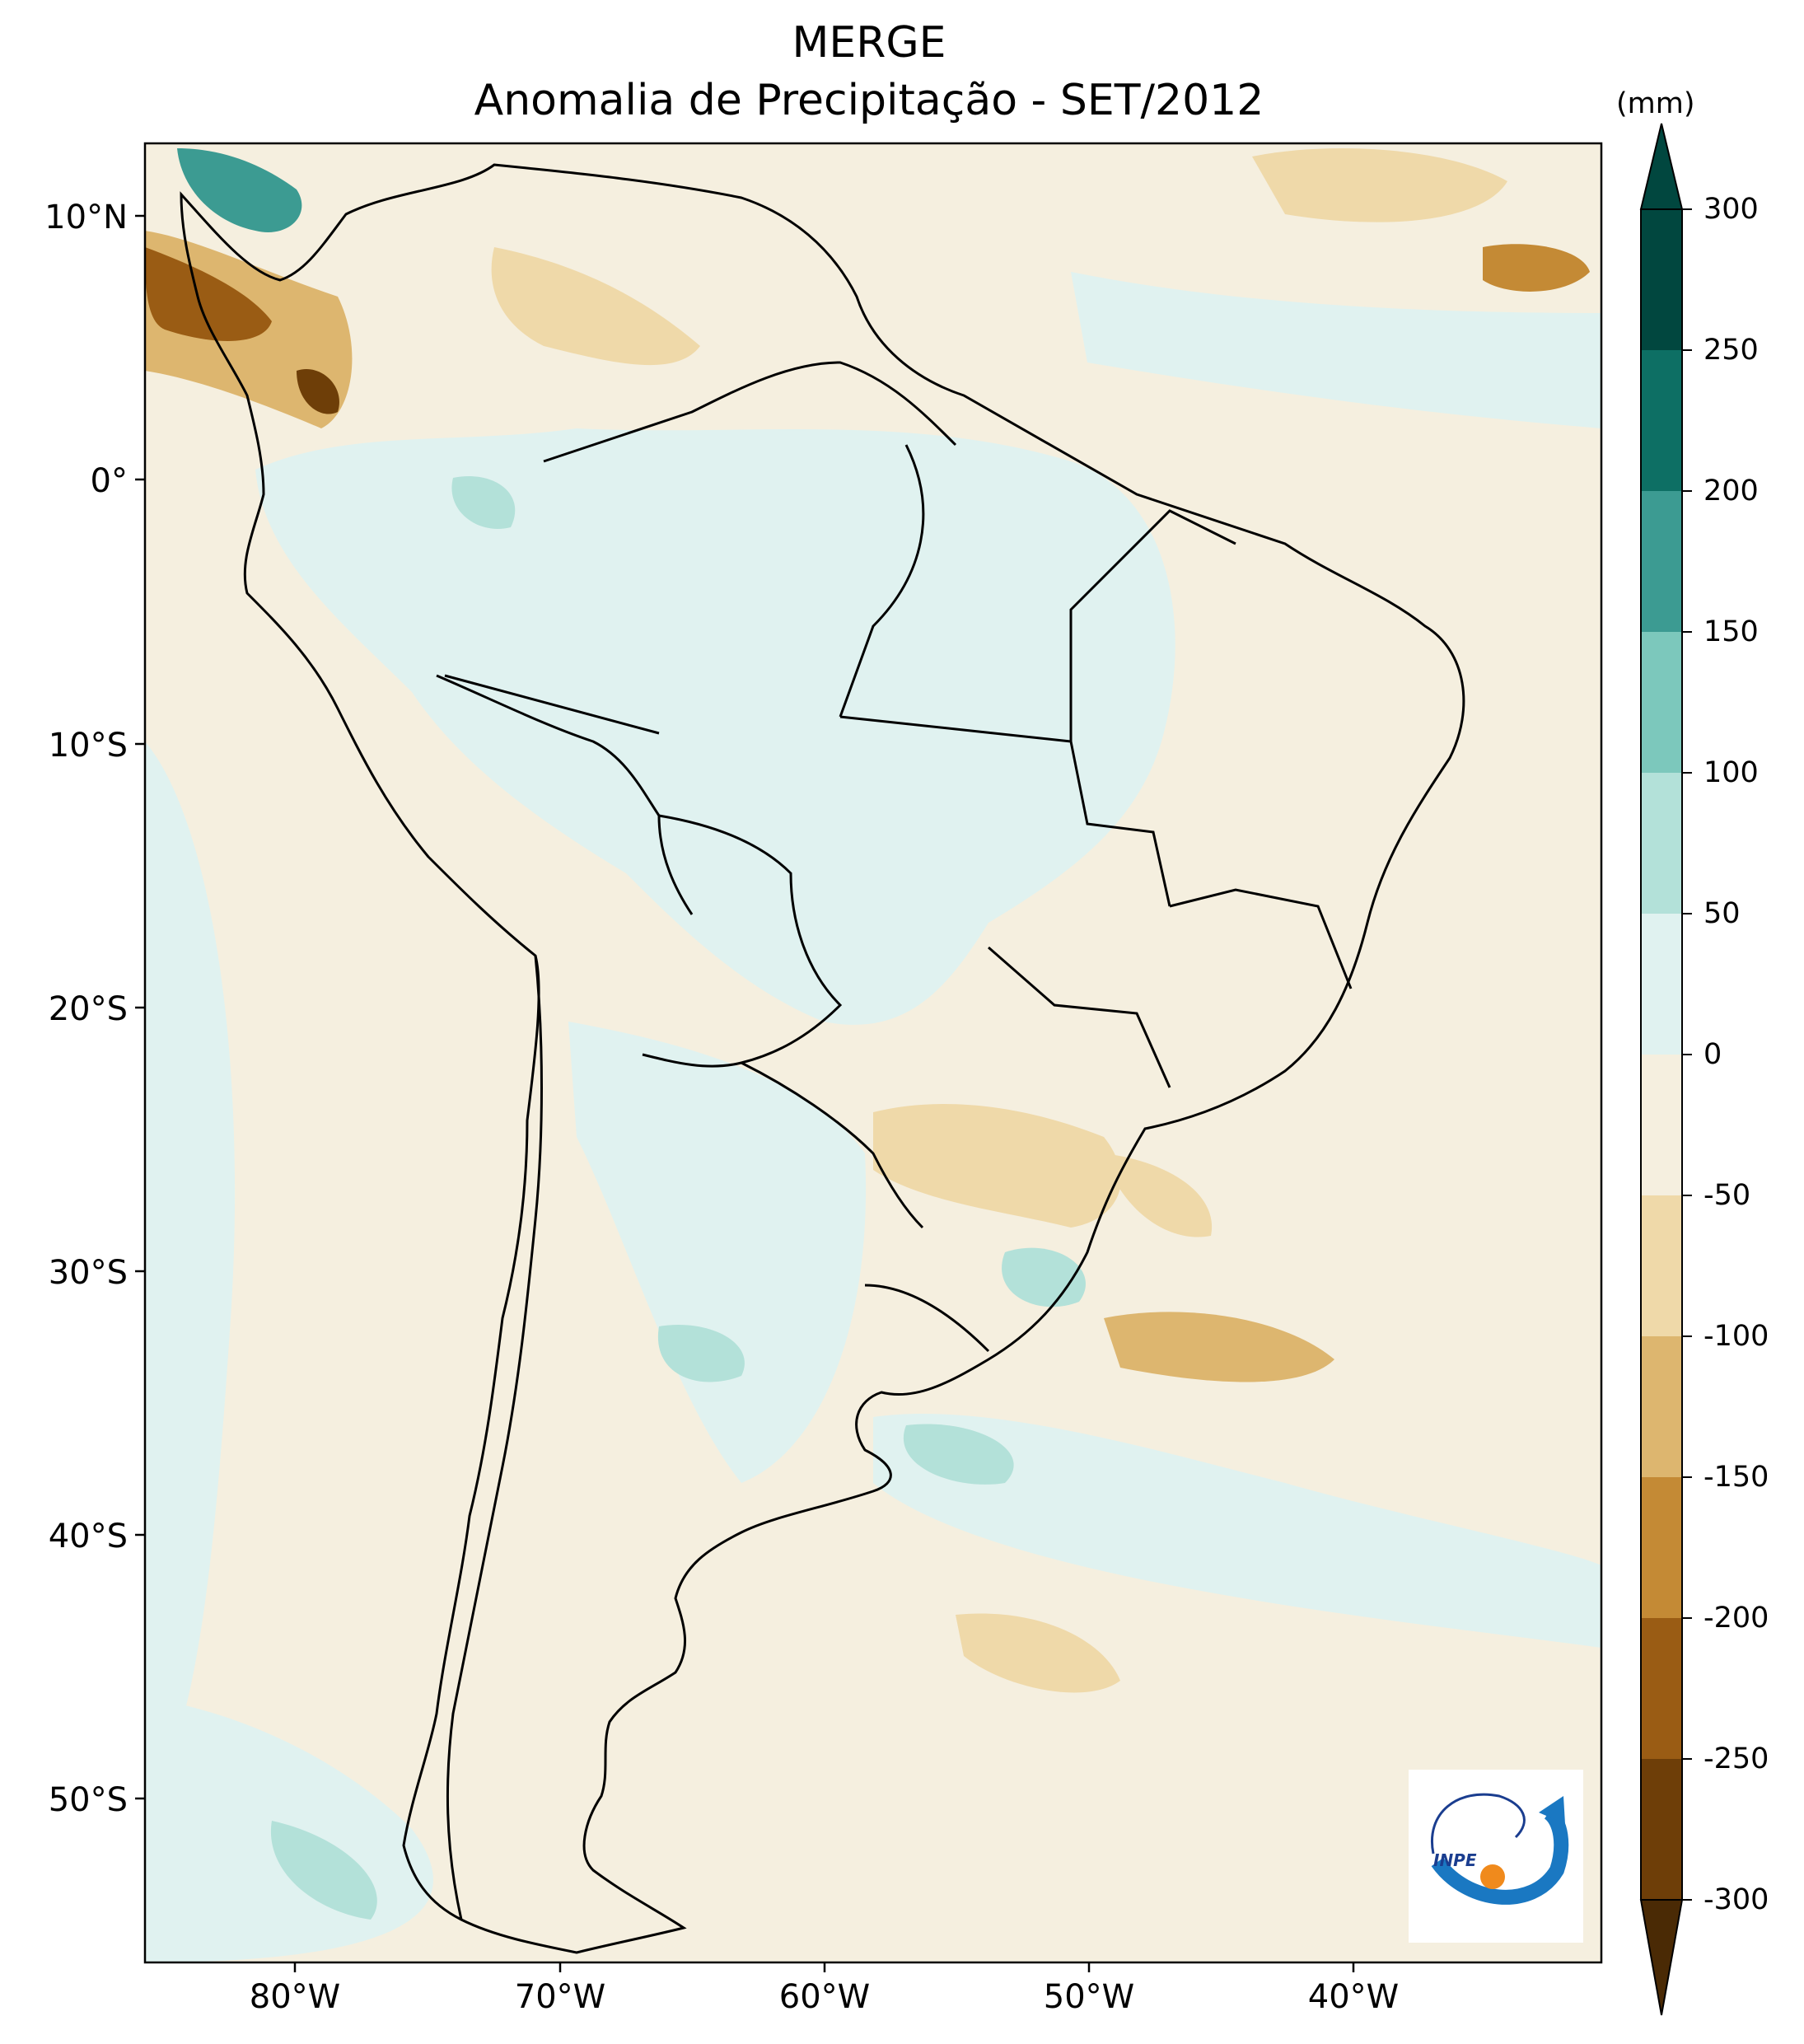  What do you see at coordinates (1736, 1899) in the screenshot?
I see `colorbar-label: -300` at bounding box center [1736, 1899].